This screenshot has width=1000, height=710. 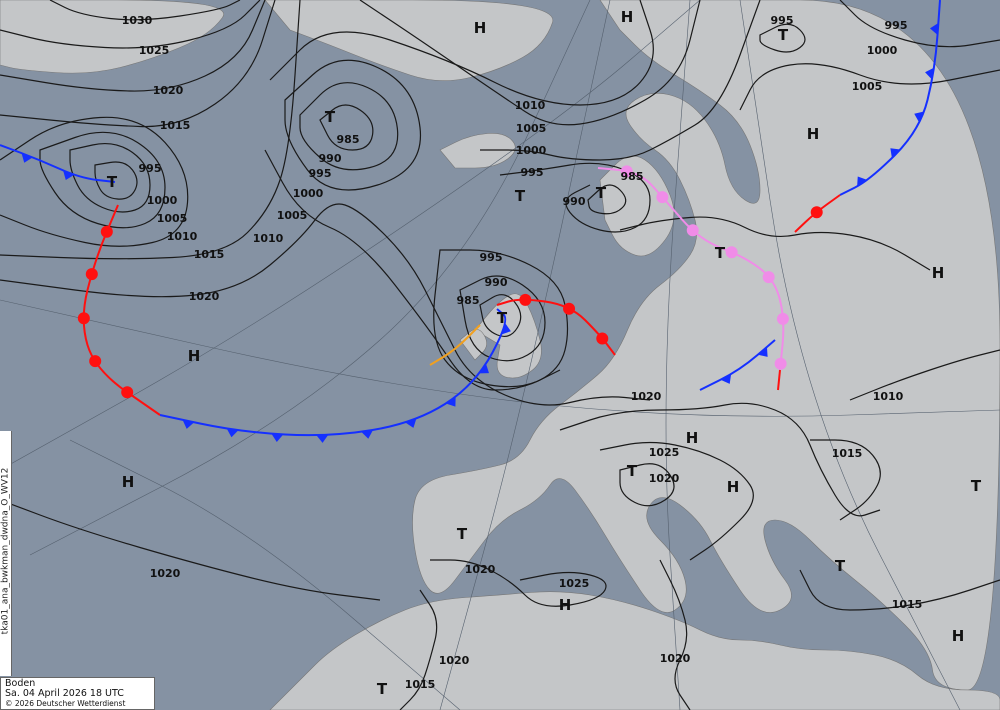 What do you see at coordinates (64, 693) in the screenshot?
I see `legend-date: Sa. 04 April 2026 18 UTC` at bounding box center [64, 693].